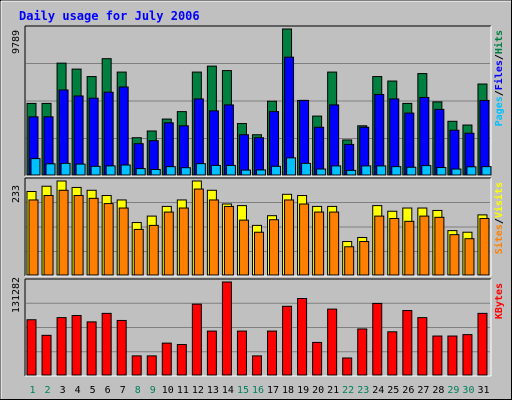 The width and height of the screenshot is (512, 400). What do you see at coordinates (80, 169) in the screenshot?
I see `hits-pages-bar-4-fill` at bounding box center [80, 169].